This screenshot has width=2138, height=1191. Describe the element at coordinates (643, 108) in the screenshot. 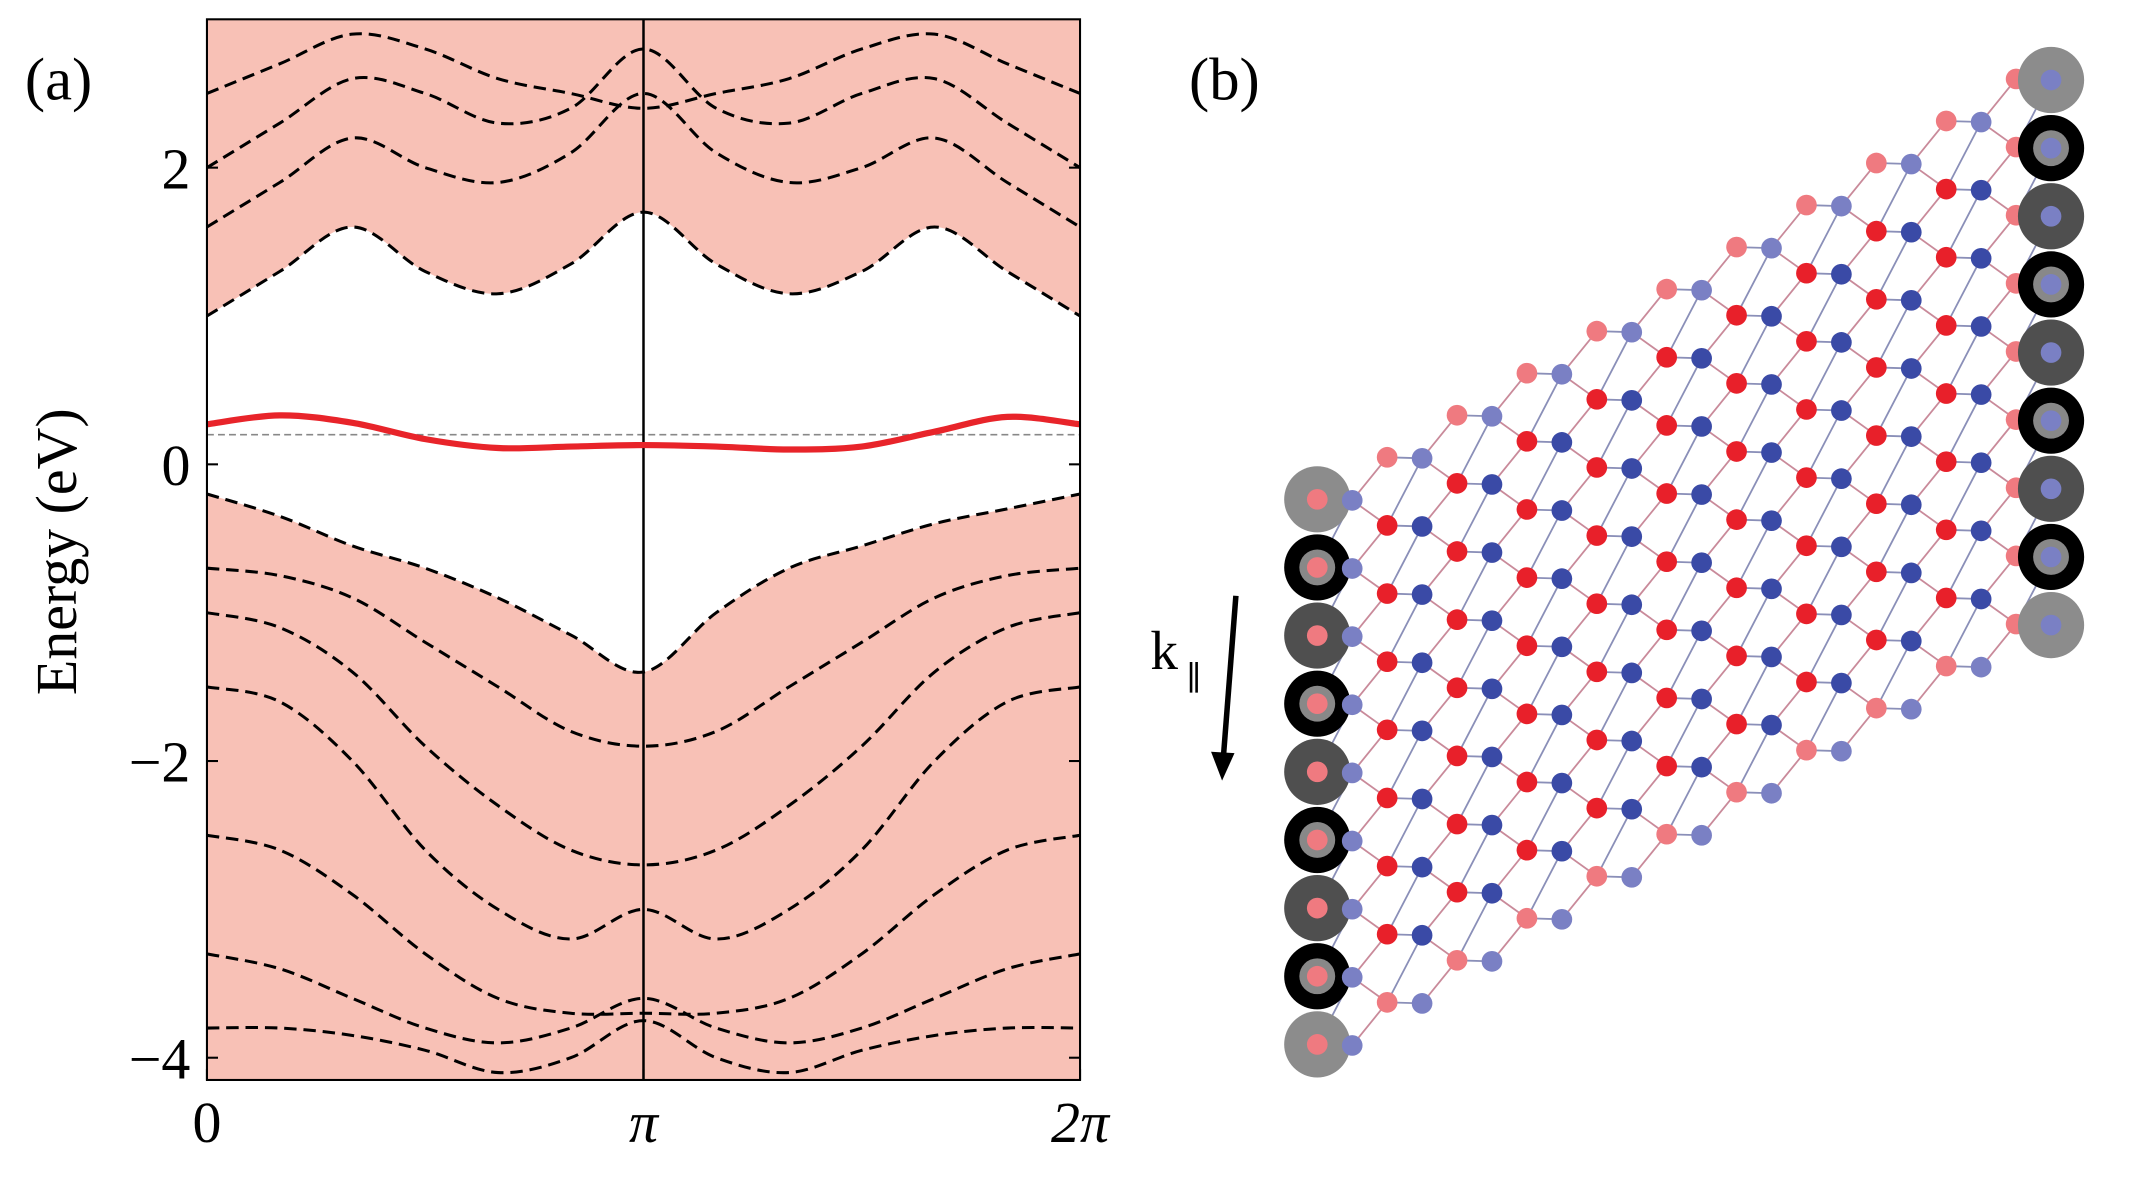

I see `band-line` at that location.